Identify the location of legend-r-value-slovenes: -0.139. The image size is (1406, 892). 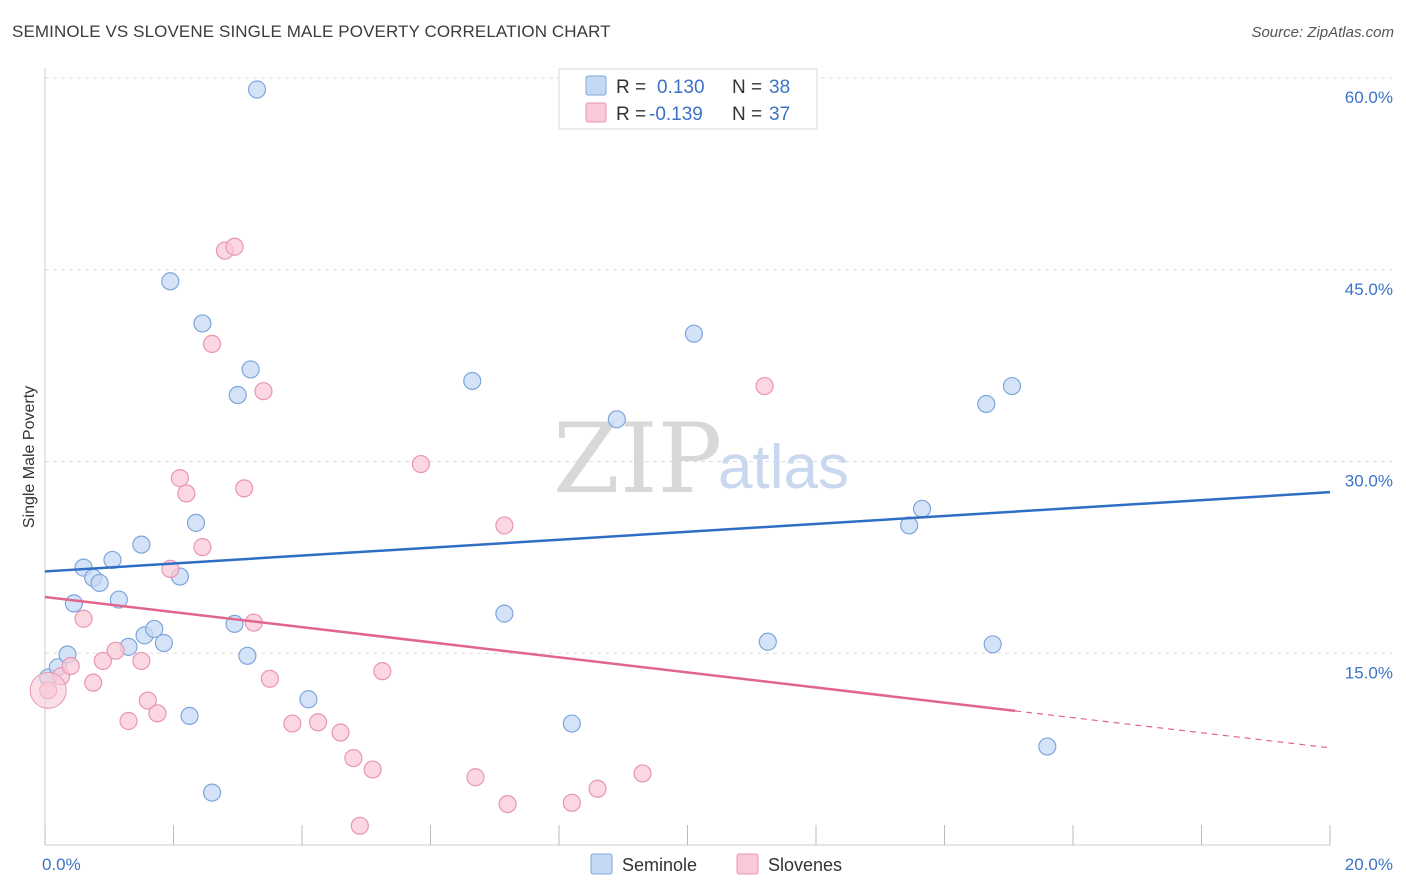
(676, 114).